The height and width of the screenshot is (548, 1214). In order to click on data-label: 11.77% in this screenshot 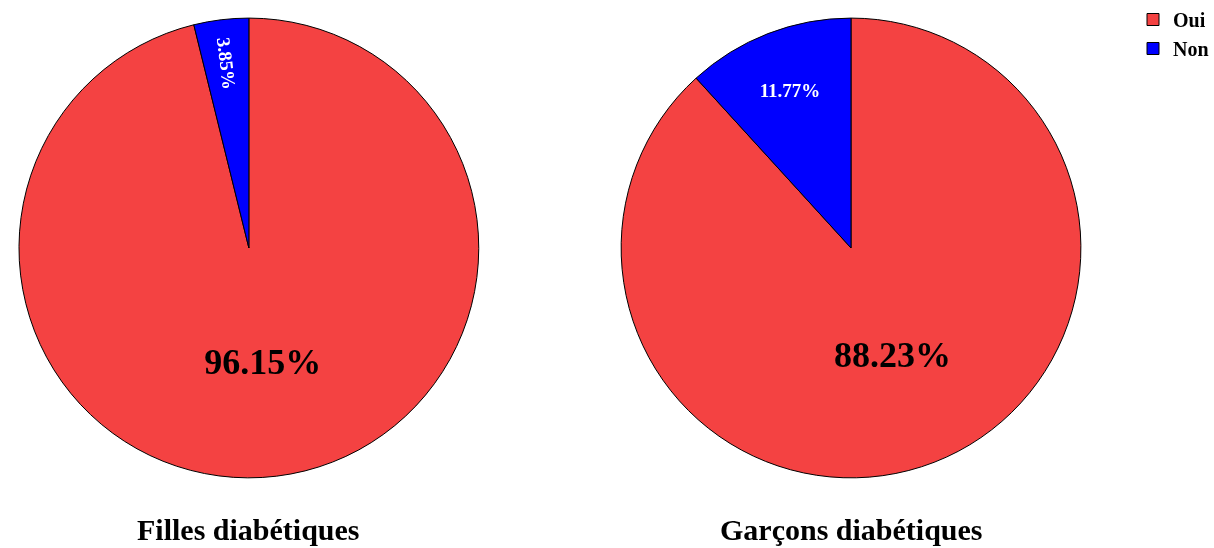, I will do `click(790, 91)`.